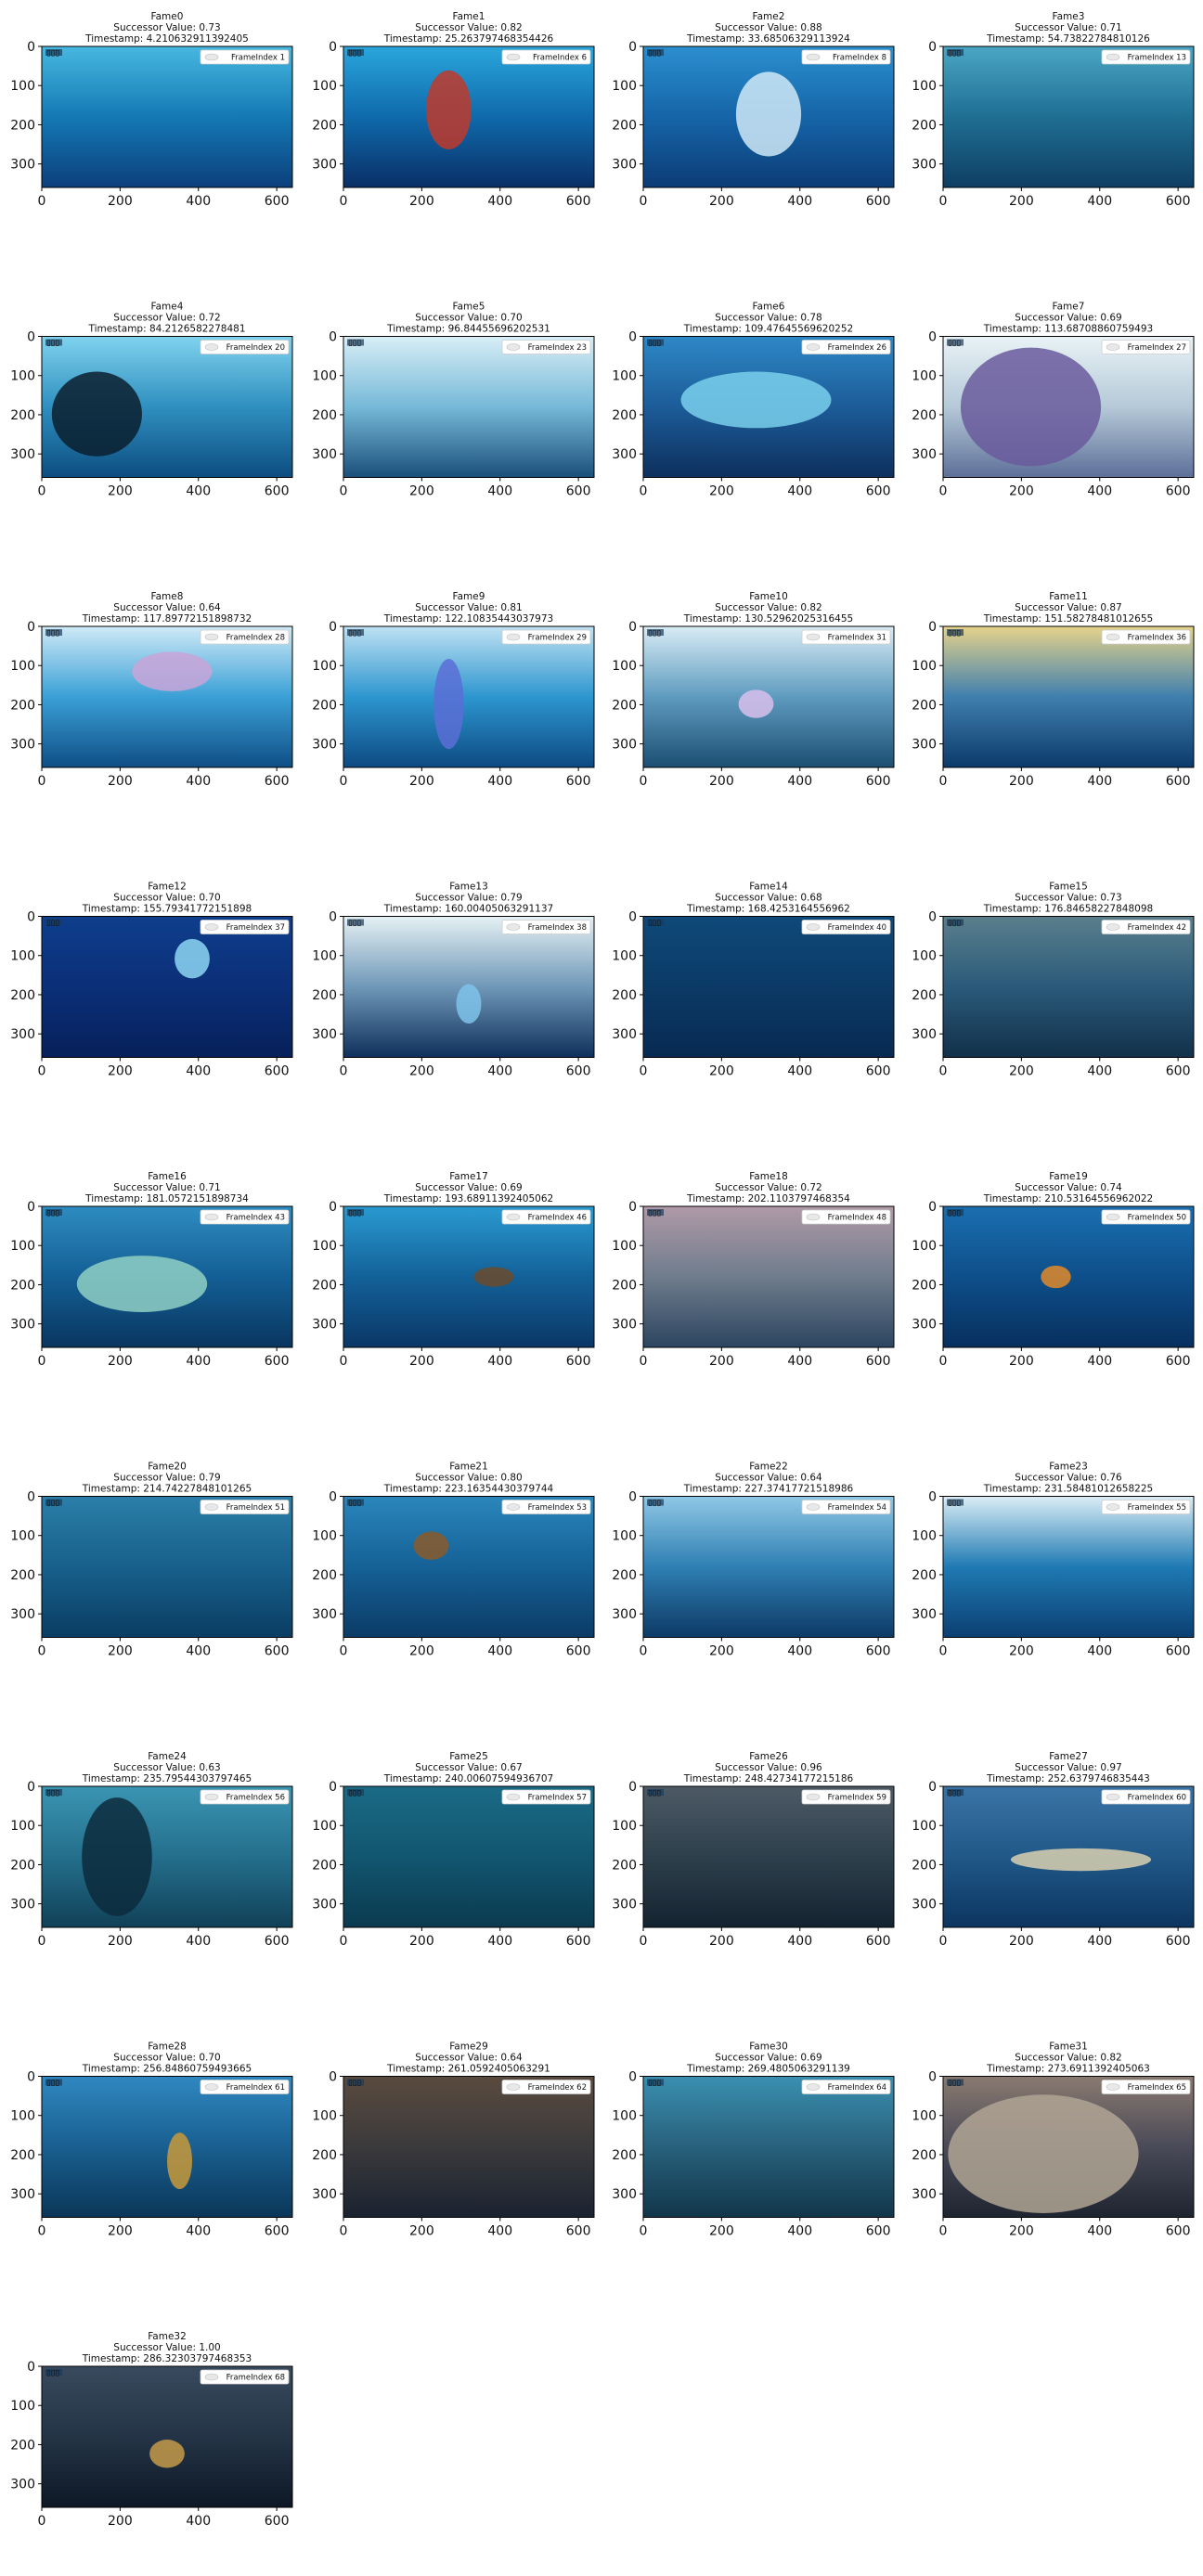 The height and width of the screenshot is (2576, 1203). Describe the element at coordinates (255, 1798) in the screenshot. I see `legend-label: FrameIndex 56` at that location.